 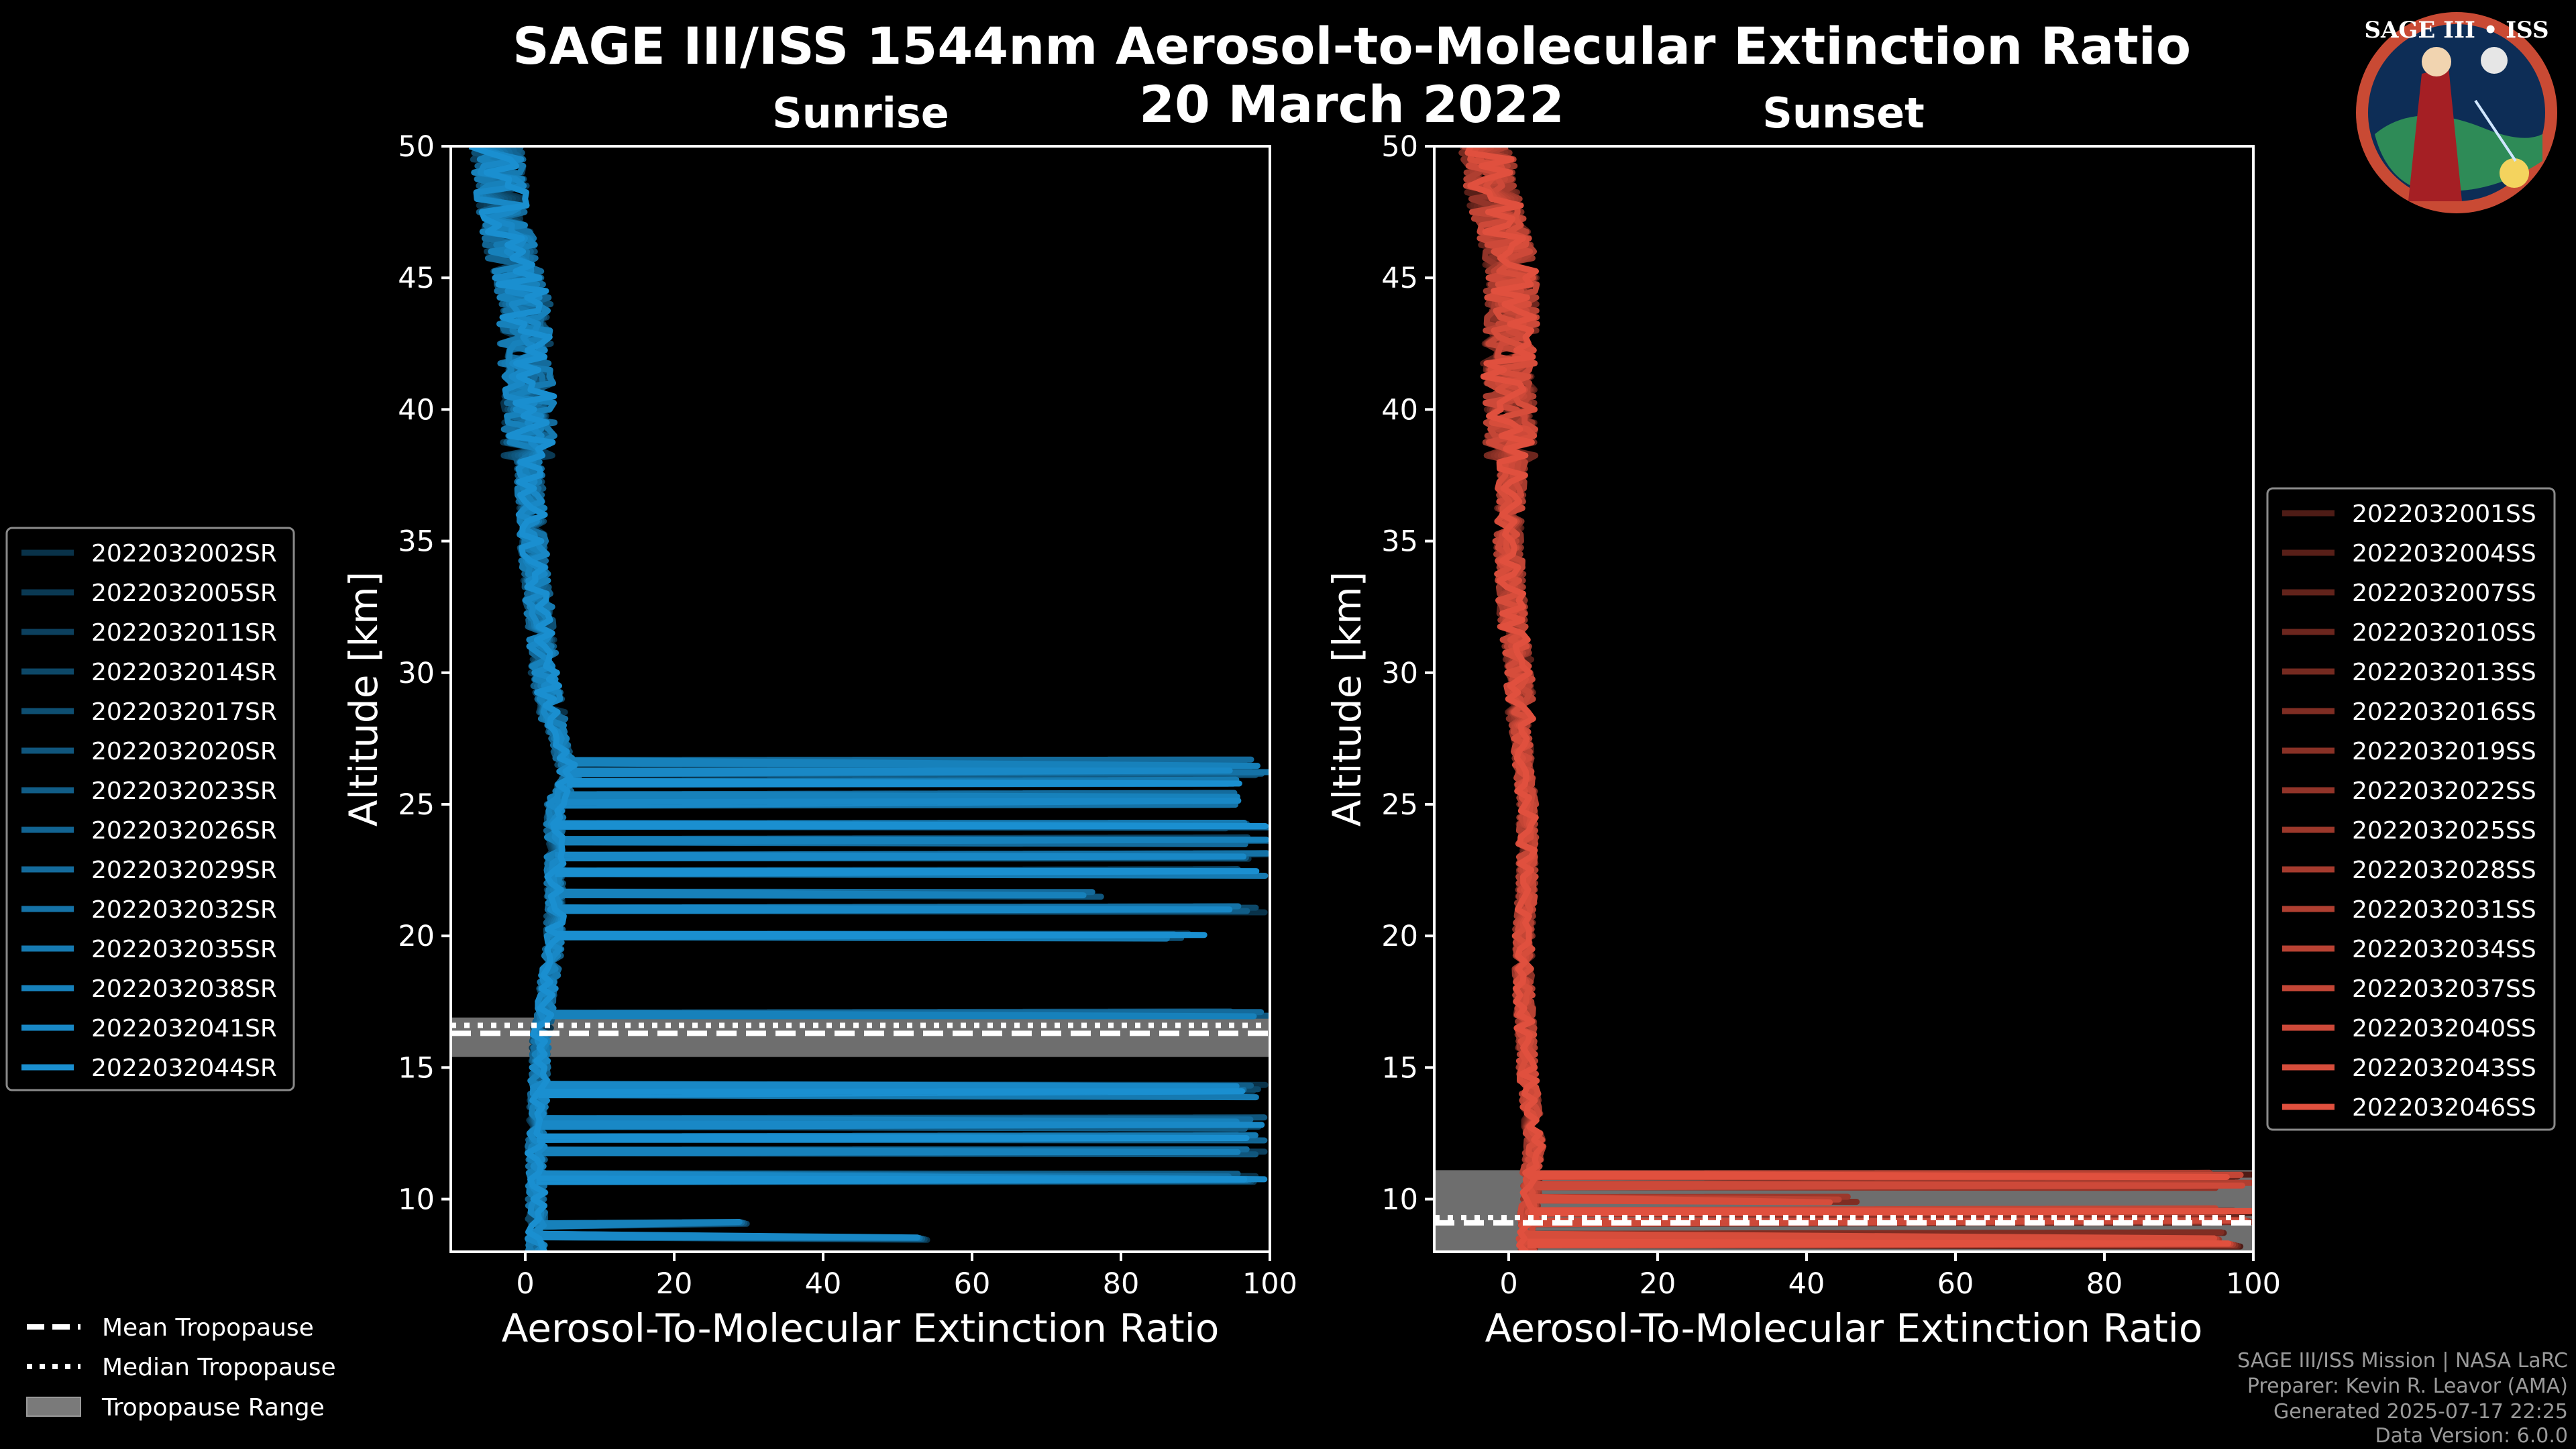 What do you see at coordinates (184, 712) in the screenshot?
I see `legend-entry: 2022032017SR` at bounding box center [184, 712].